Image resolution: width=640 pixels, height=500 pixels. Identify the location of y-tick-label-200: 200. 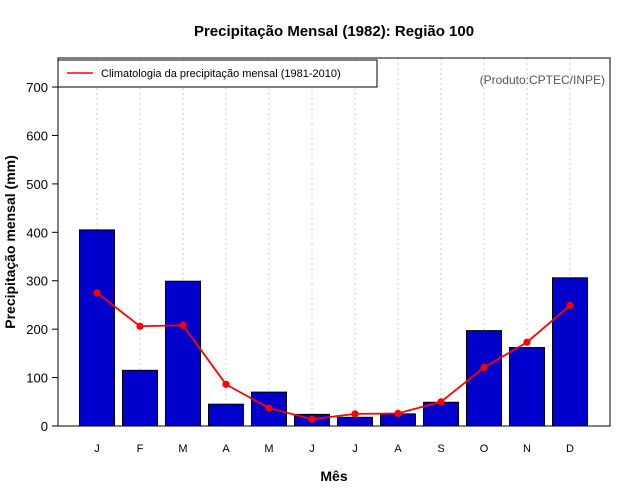
(37, 329).